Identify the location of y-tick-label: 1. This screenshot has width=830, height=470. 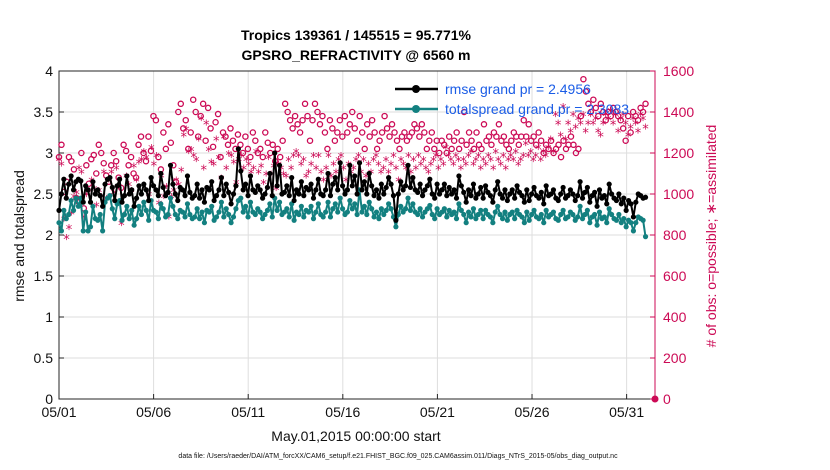
(49, 317).